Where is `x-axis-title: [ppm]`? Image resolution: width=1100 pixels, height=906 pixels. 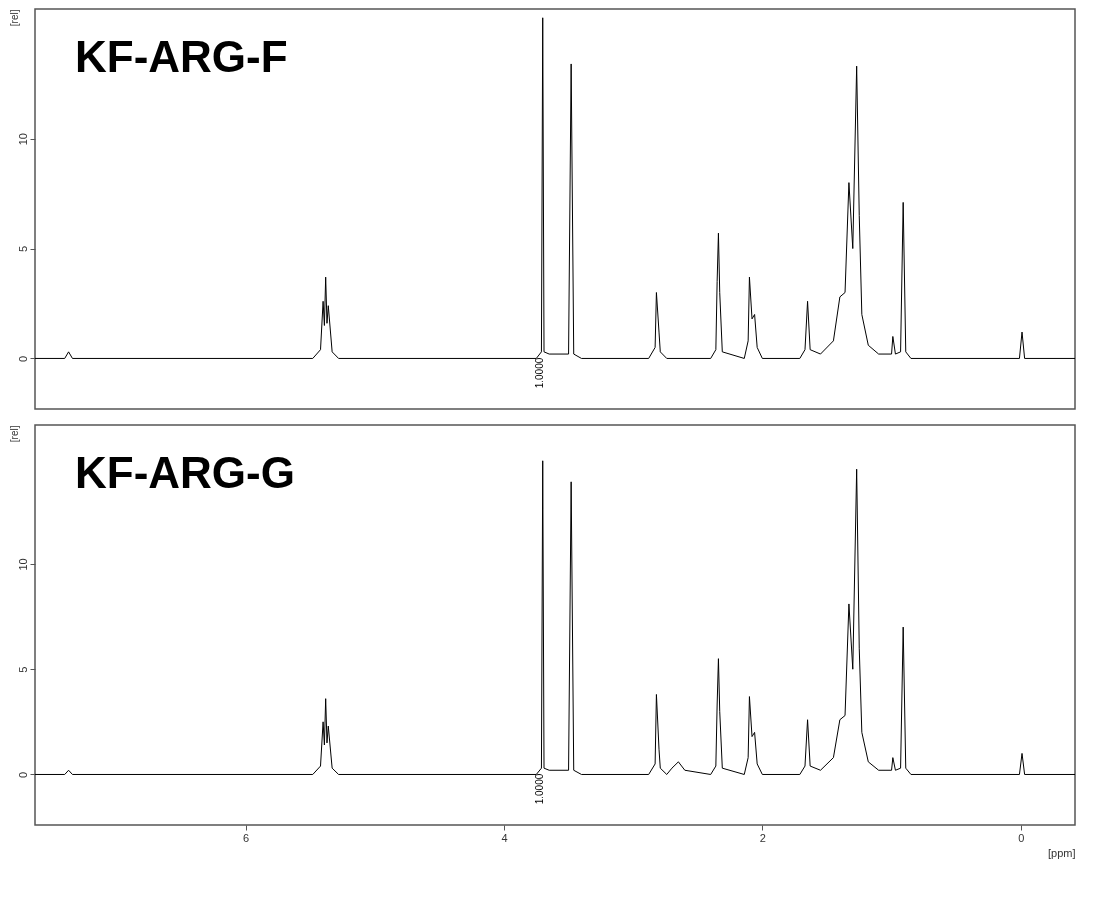
x-axis-title: [ppm] is located at coordinates (1061, 852).